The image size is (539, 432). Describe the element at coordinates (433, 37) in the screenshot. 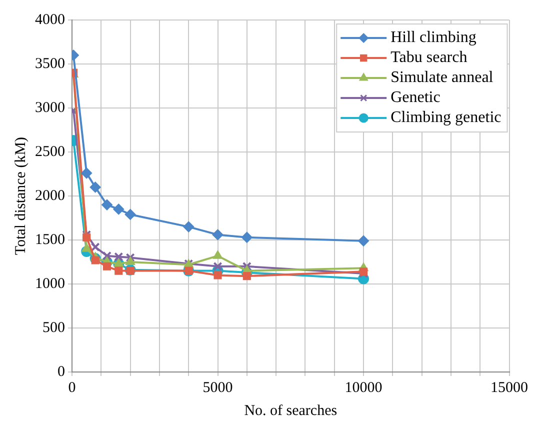

I see `legend-label: Hill climbing` at that location.